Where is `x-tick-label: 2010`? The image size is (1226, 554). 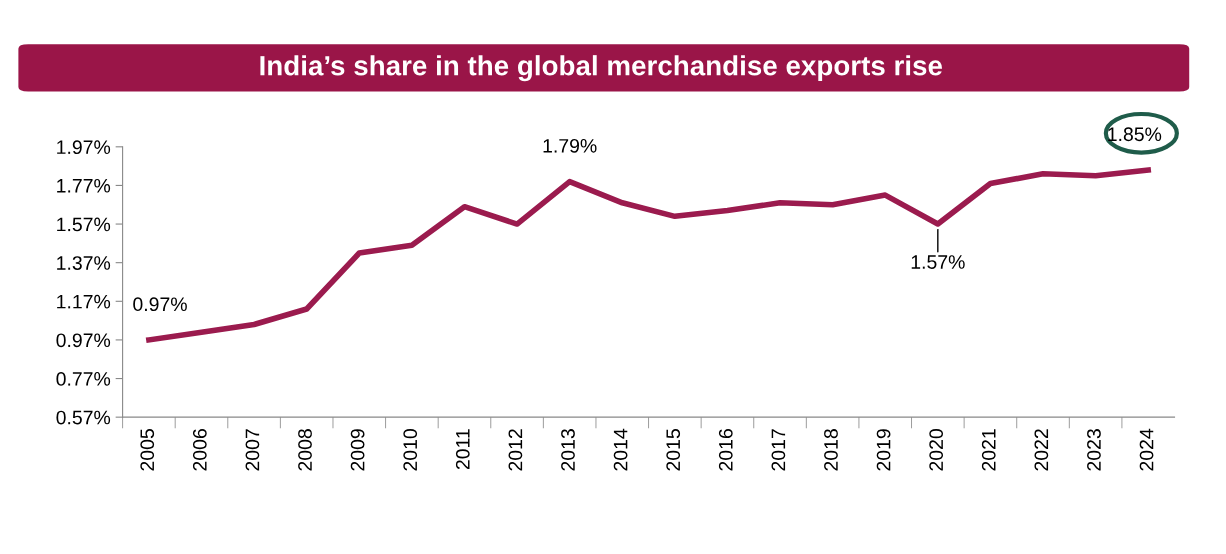 x-tick-label: 2010 is located at coordinates (410, 450).